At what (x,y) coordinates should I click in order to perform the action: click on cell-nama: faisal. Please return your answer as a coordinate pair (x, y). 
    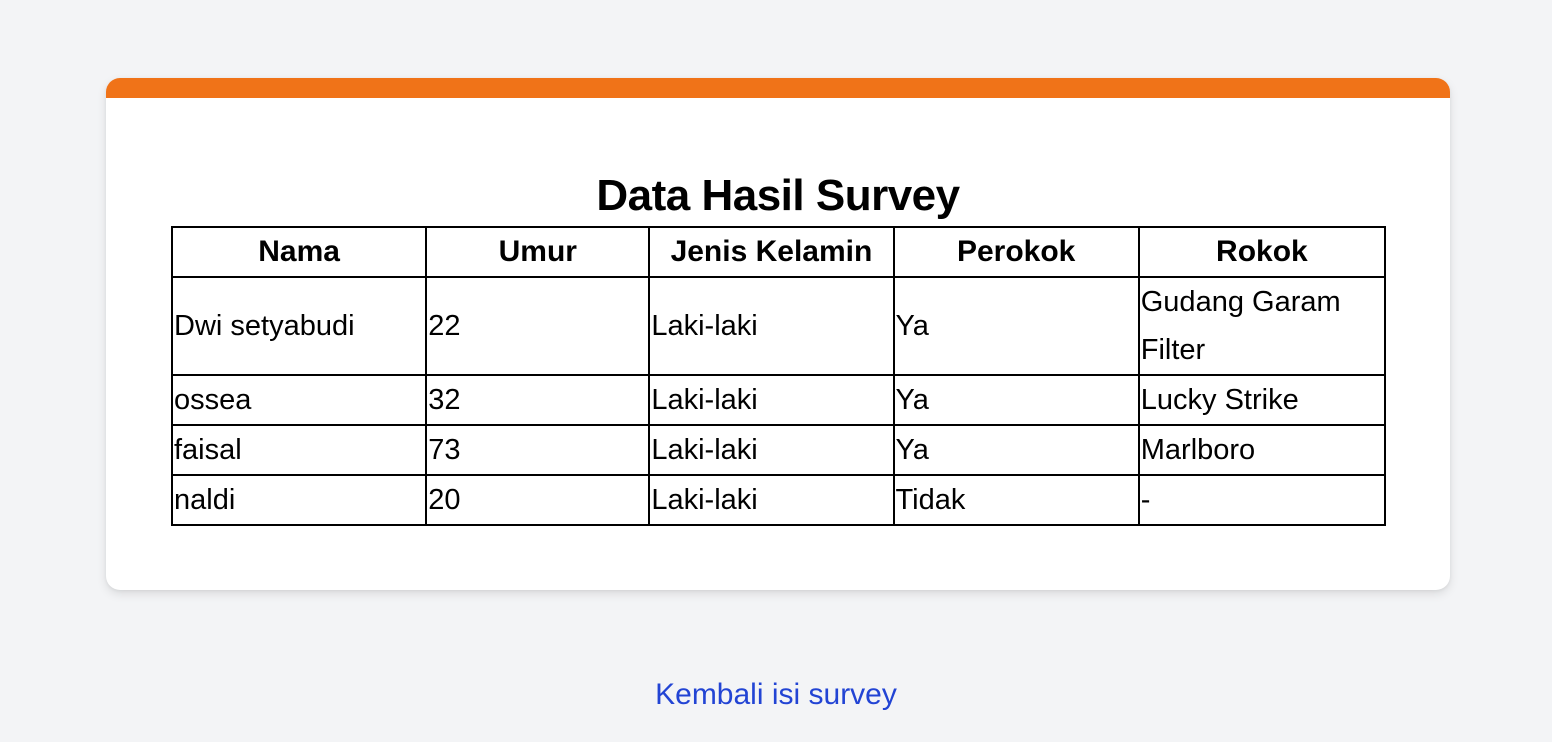
    Looking at the image, I should click on (299, 450).